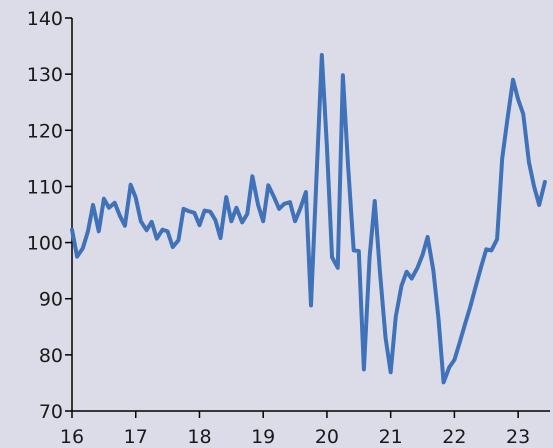 This screenshot has width=553, height=448. What do you see at coordinates (305, 429) in the screenshot?
I see `x-axis: 16 17 18 19 20 21 22 23` at bounding box center [305, 429].